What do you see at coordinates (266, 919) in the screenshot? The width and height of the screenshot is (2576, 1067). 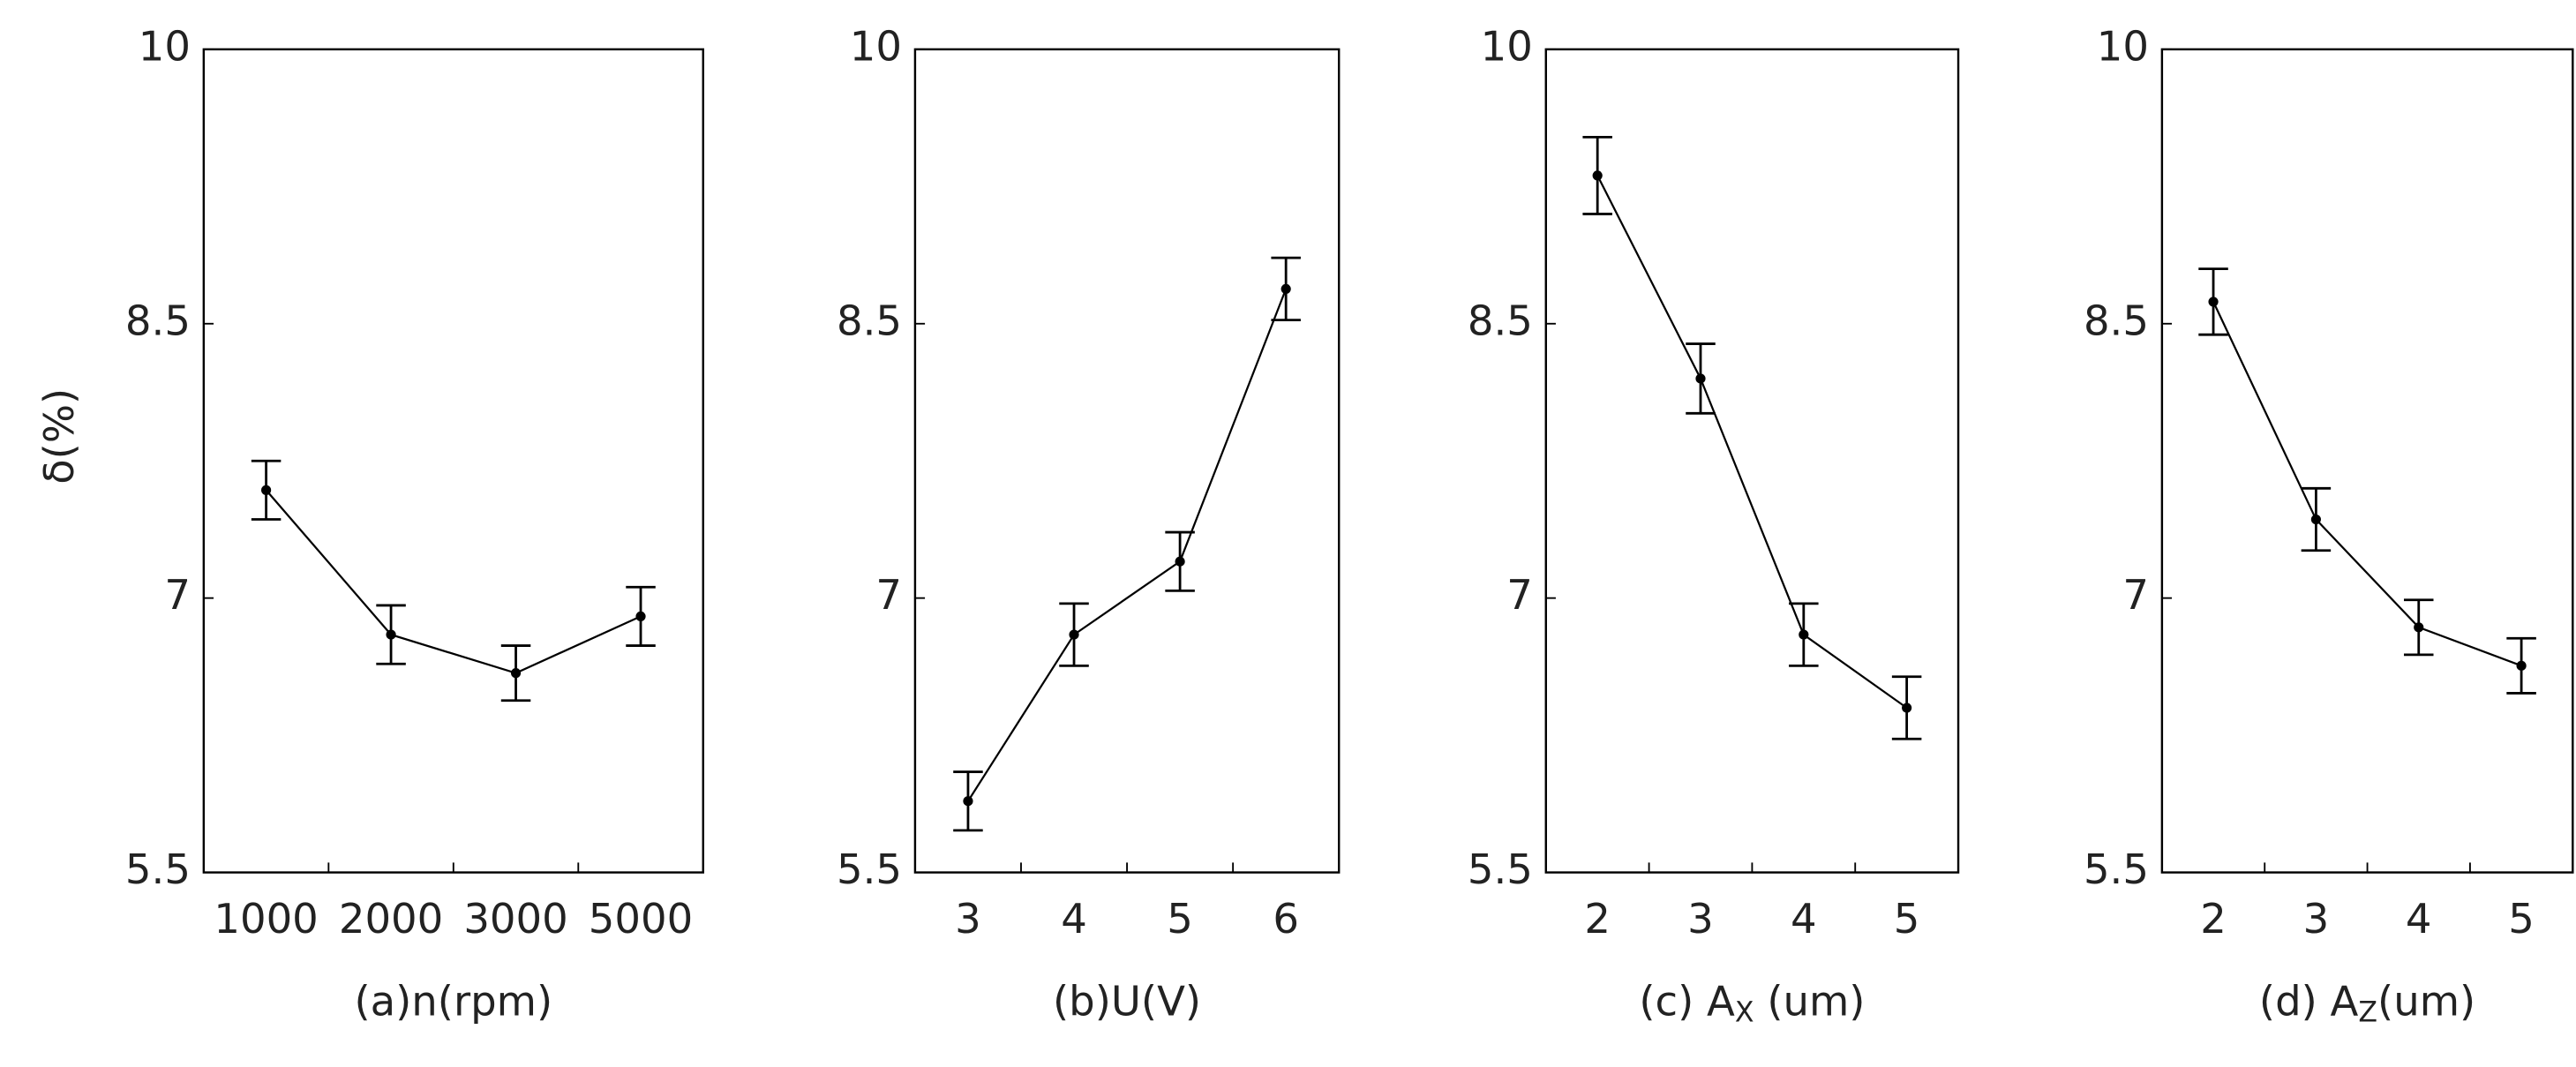 I see `x-tick-label: 1000` at bounding box center [266, 919].